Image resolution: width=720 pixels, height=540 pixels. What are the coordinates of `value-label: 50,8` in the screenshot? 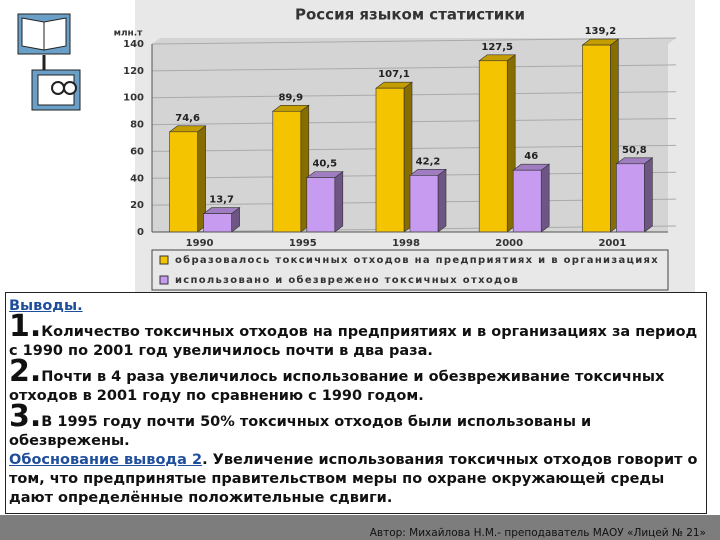 It's located at (634, 150).